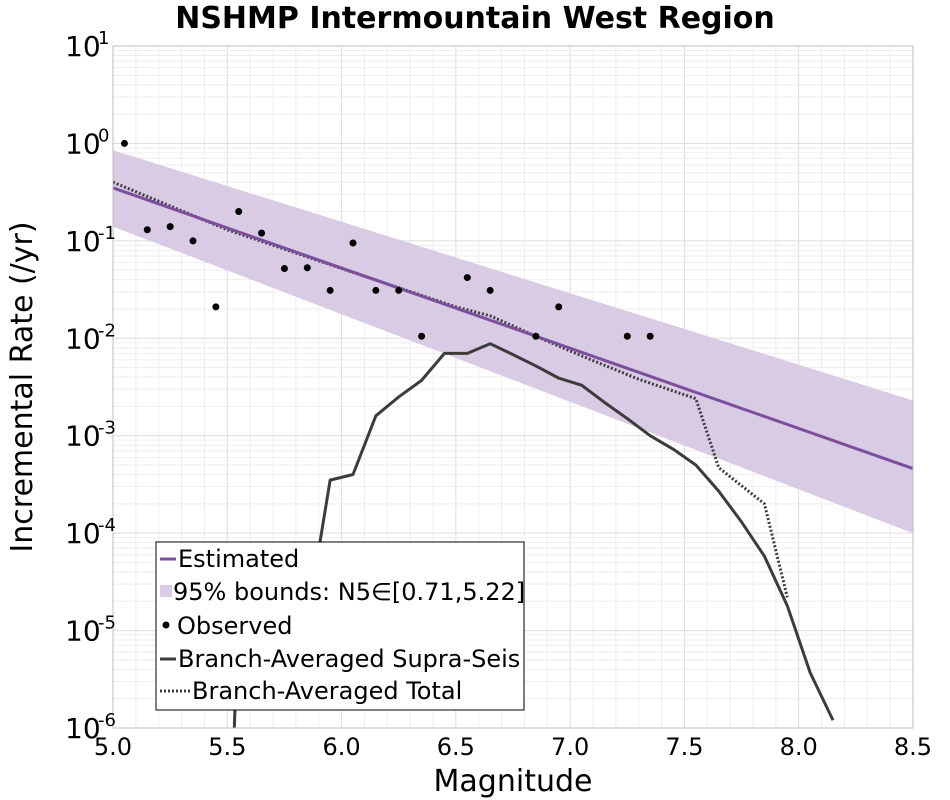 This screenshot has width=950, height=800. I want to click on x-tick-labels: 5.0 5.5 6.0 6.5 7.0 7.5 8.0 8.5, so click(513, 747).